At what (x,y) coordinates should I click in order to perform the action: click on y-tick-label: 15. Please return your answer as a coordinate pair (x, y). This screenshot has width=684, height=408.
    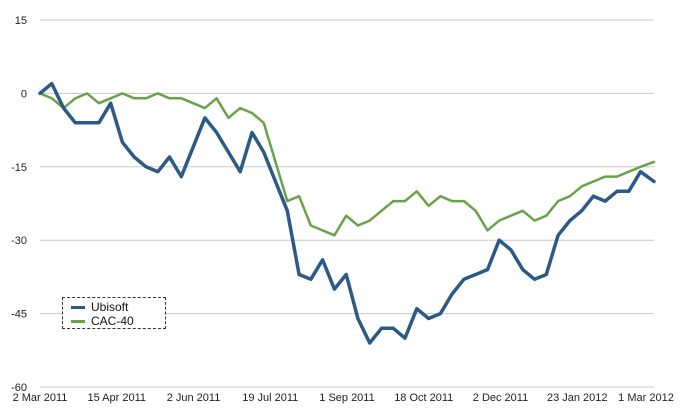
    Looking at the image, I should click on (21, 21).